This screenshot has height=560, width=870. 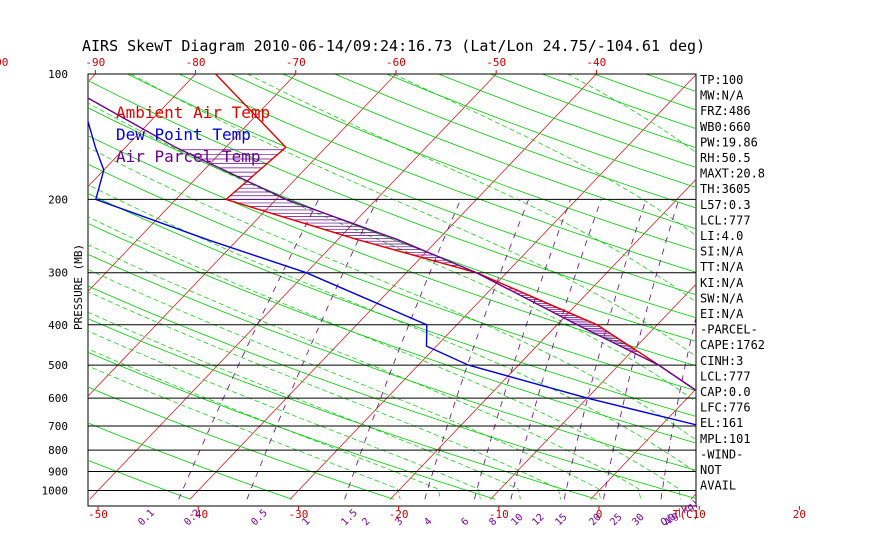 I want to click on mixing-ratio-label: 10, so click(x=517, y=520).